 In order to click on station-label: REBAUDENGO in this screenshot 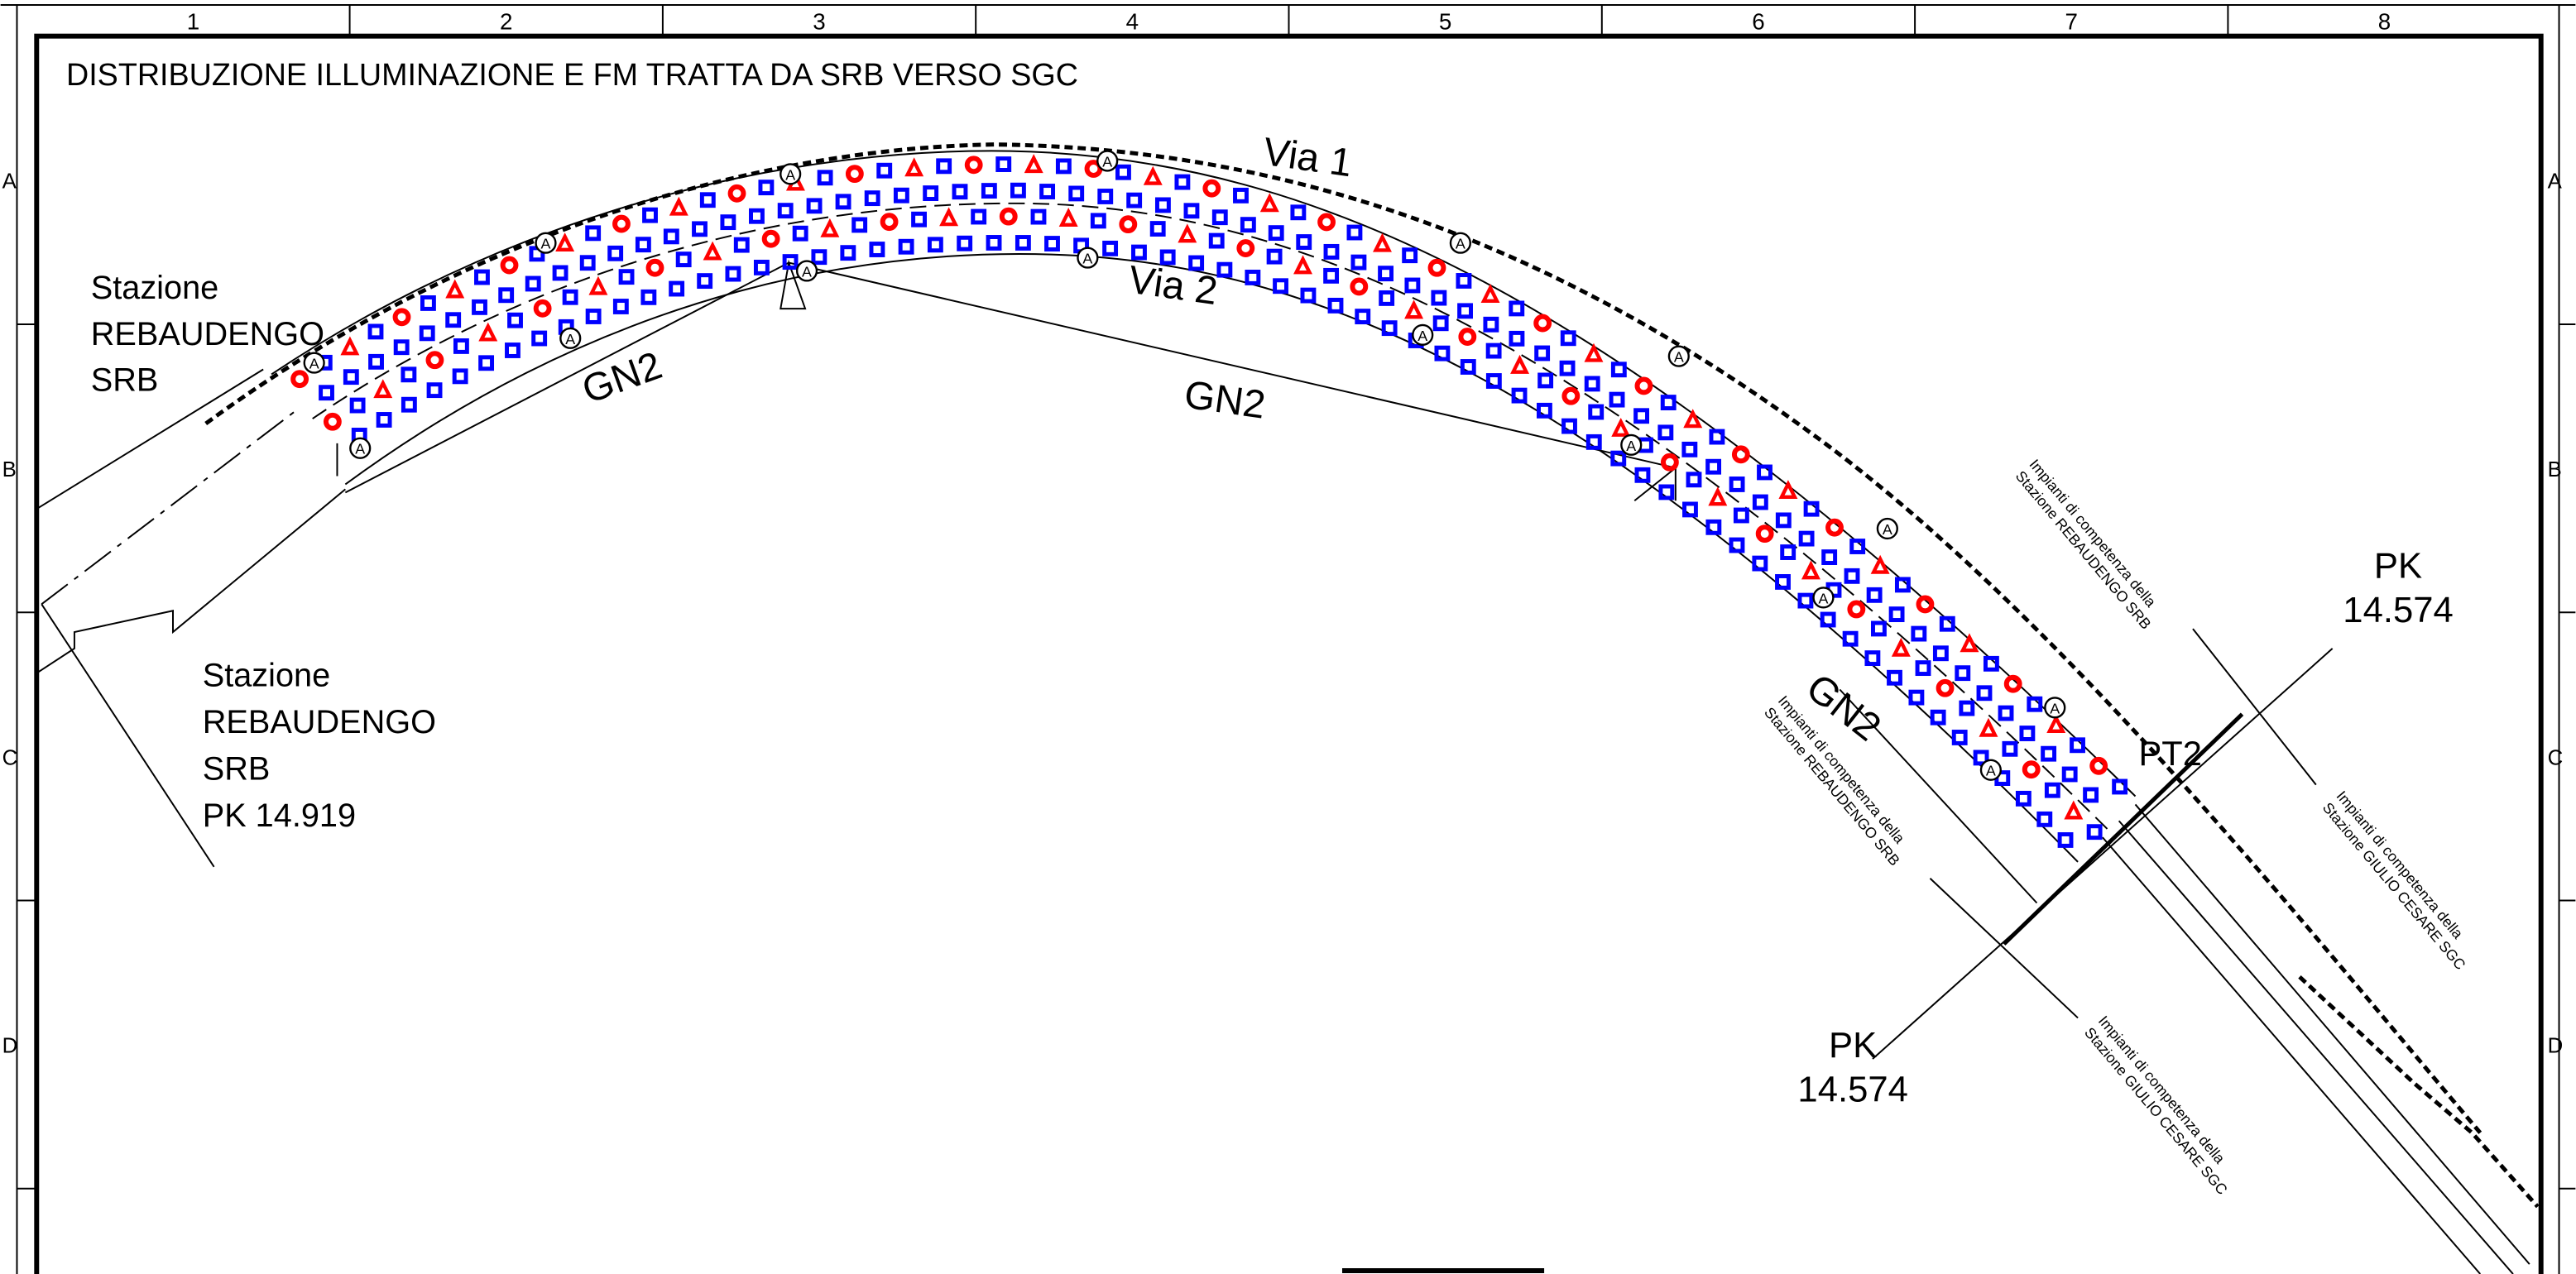, I will do `click(320, 722)`.